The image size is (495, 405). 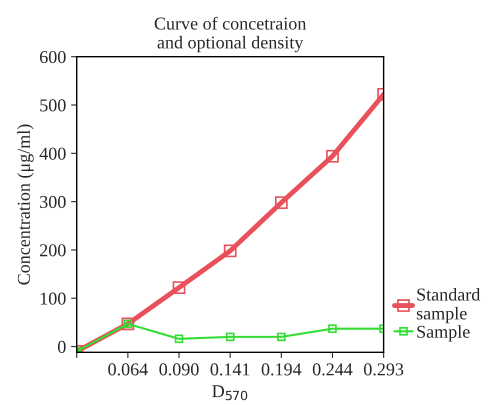 What do you see at coordinates (25, 204) in the screenshot?
I see `y-axis-title: Concentration (μg/ml)` at bounding box center [25, 204].